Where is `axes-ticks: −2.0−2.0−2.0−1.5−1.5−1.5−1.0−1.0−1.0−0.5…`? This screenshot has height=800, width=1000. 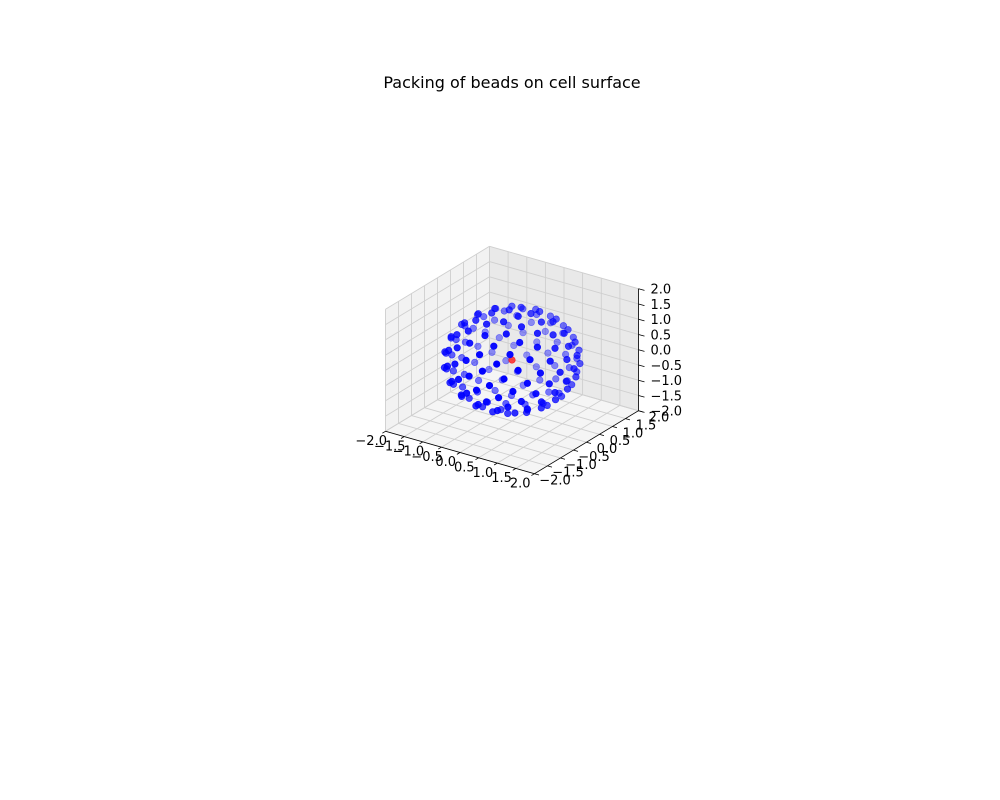
axes-ticks: −2.0−2.0−2.0−1.5−1.5−1.5−1.0−1.0−1.0−0.5… is located at coordinates (518, 387).